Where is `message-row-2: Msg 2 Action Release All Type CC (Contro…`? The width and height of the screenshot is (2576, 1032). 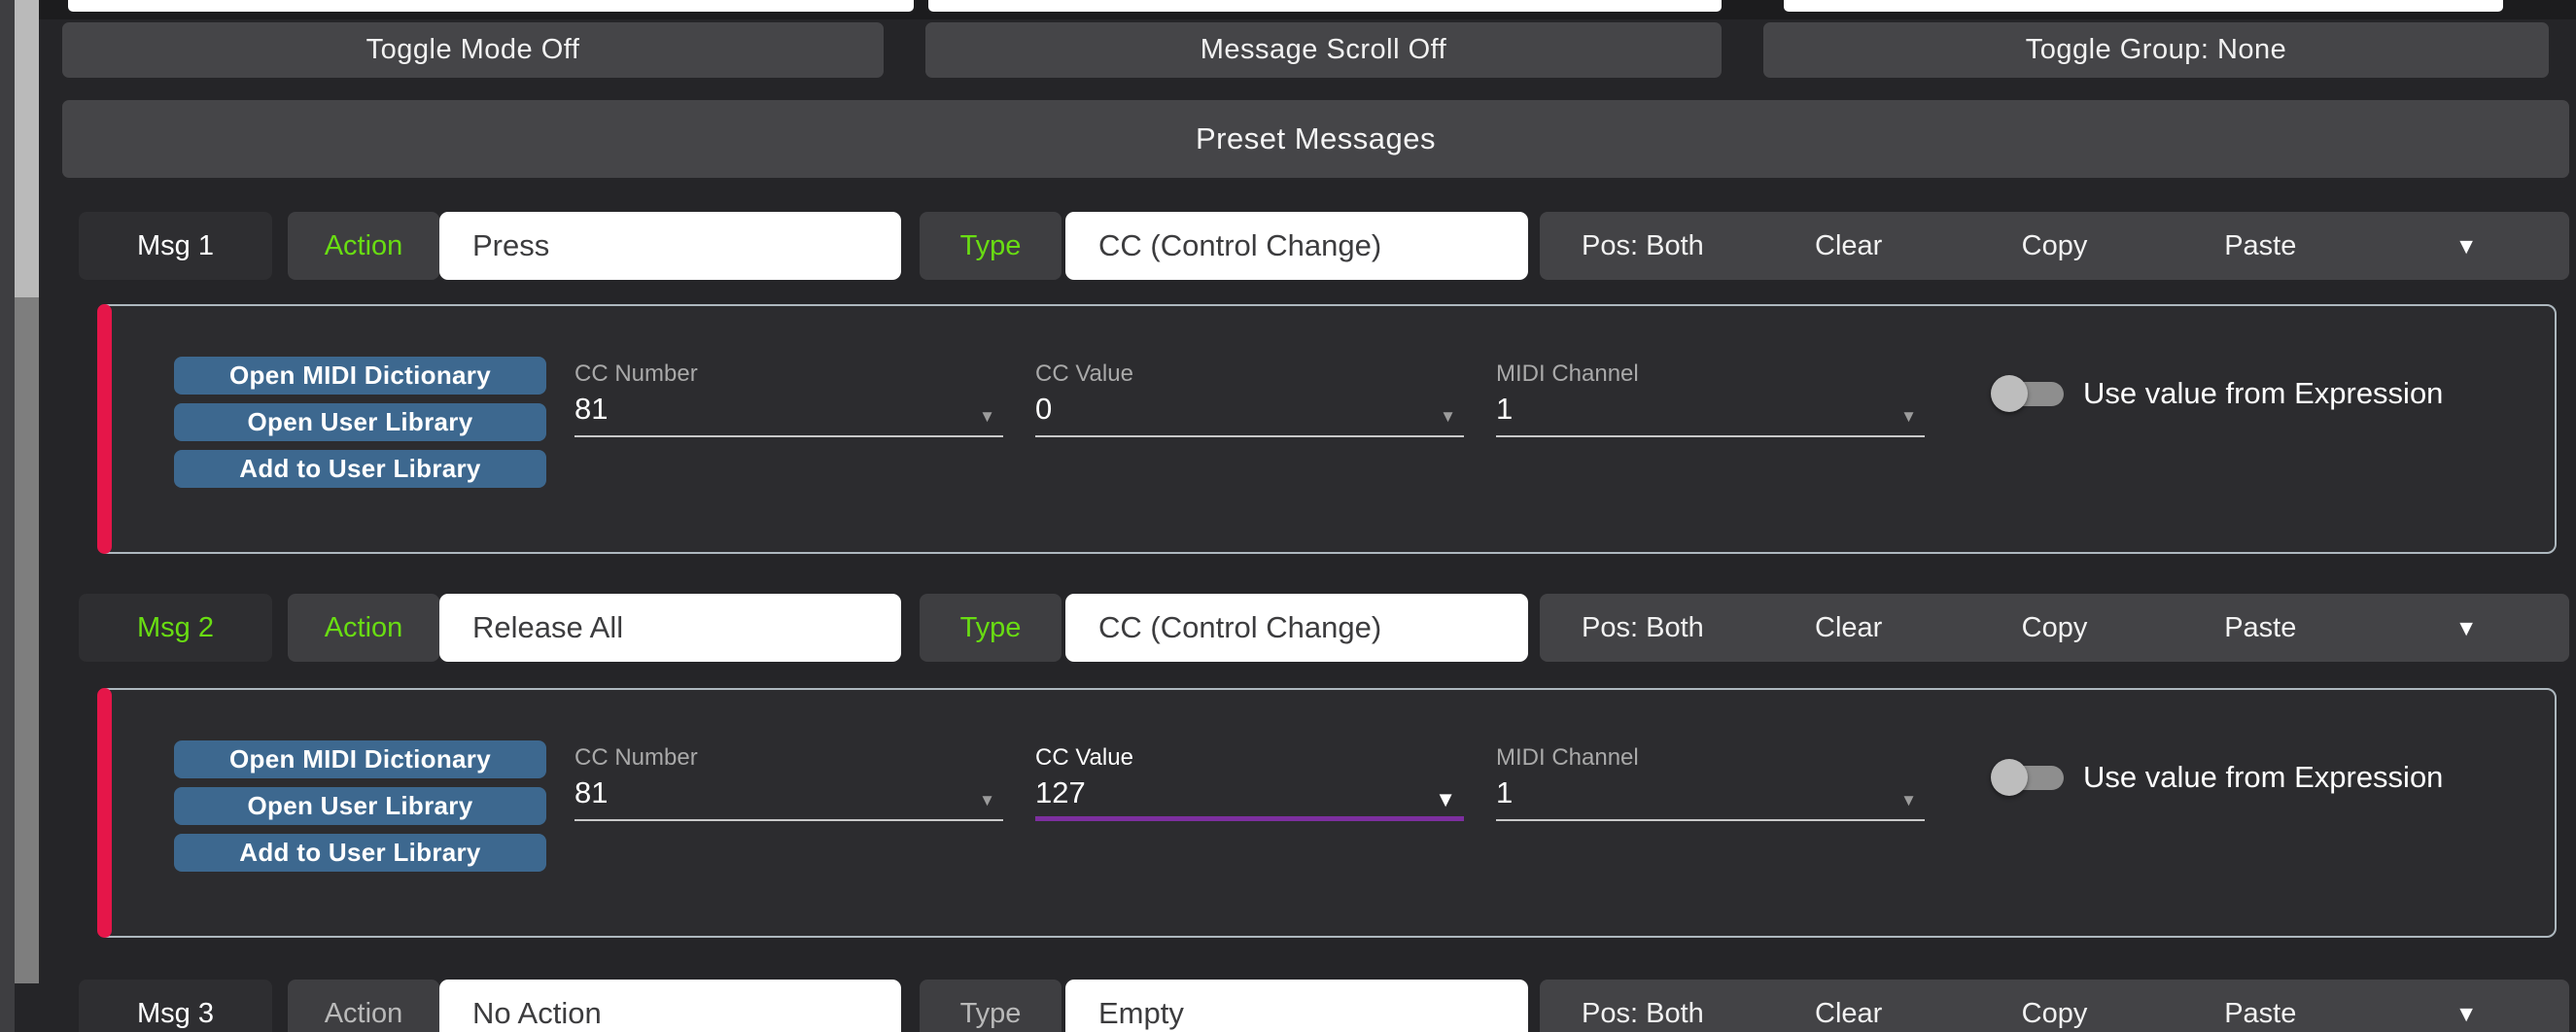 message-row-2: Msg 2 Action Release All Type CC (Contro… is located at coordinates (1288, 628).